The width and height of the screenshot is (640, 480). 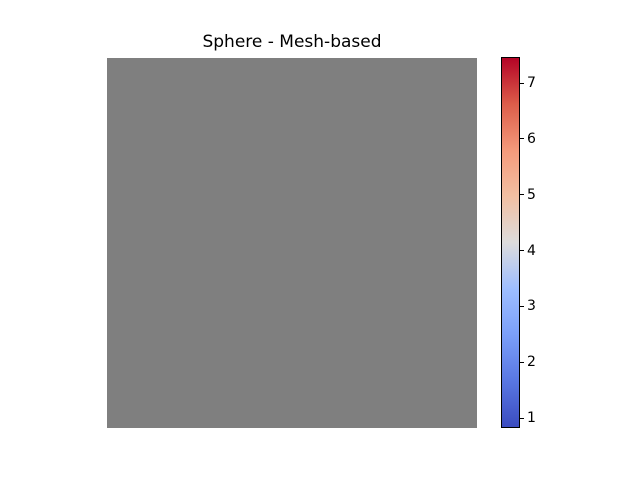 What do you see at coordinates (531, 418) in the screenshot?
I see `colorbar-tick-label: 1` at bounding box center [531, 418].